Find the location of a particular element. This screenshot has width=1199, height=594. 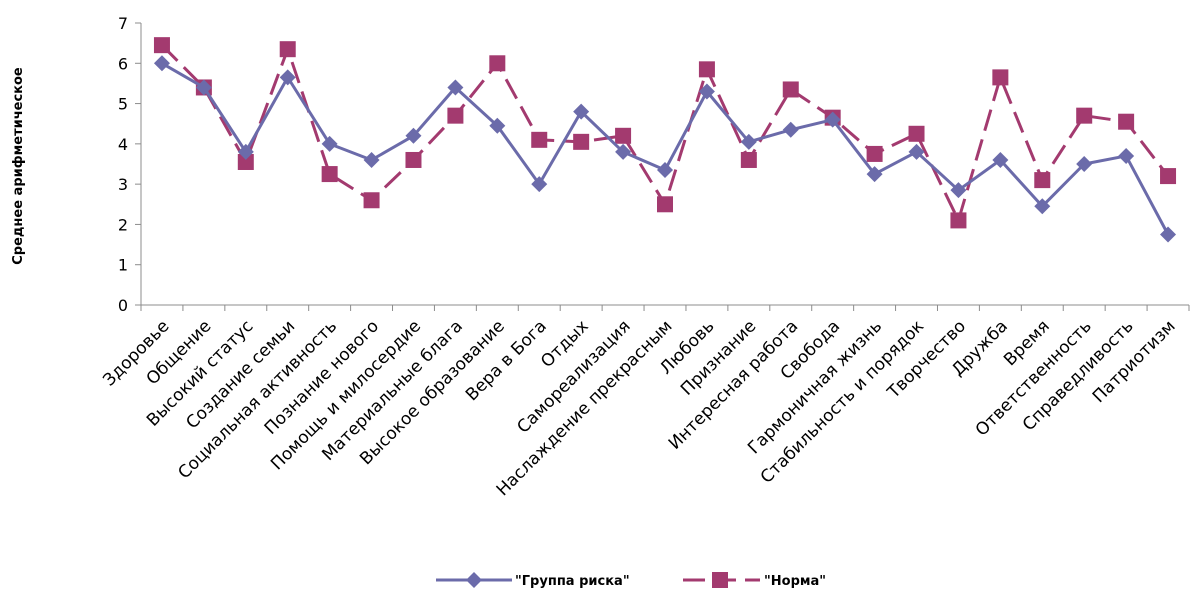

y-axis-title-group: Среднее арифметическое is located at coordinates (18, 166).